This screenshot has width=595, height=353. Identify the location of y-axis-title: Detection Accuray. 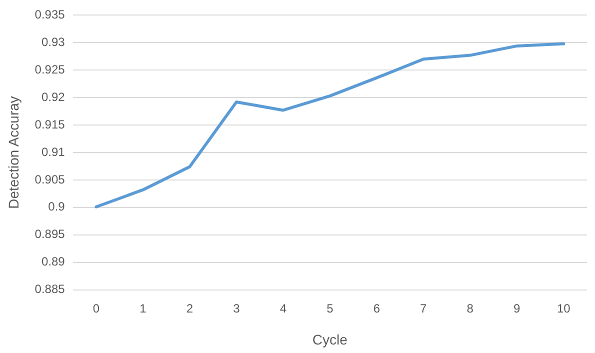
(13, 152).